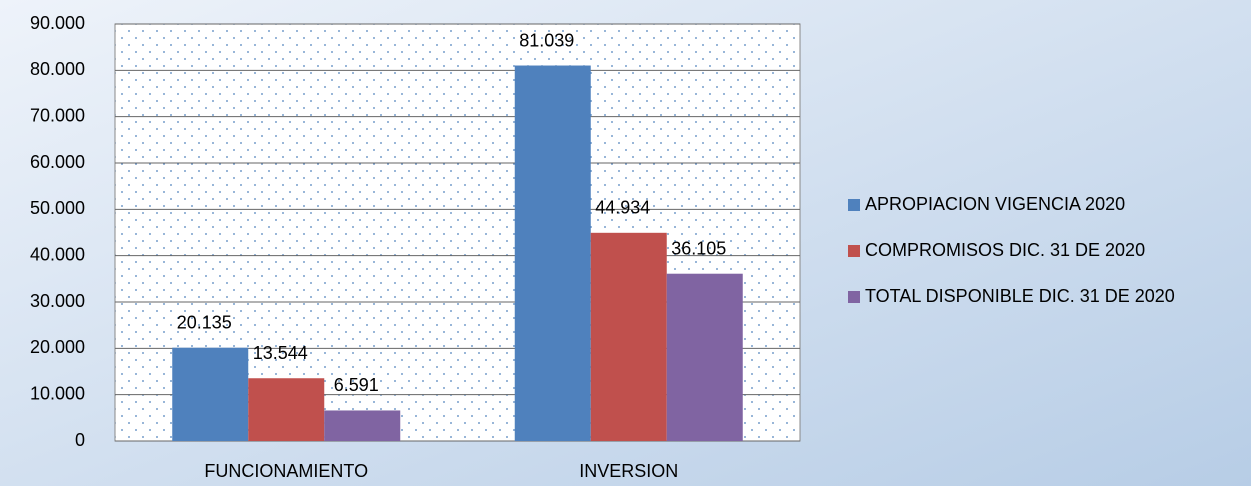  What do you see at coordinates (628, 471) in the screenshot?
I see `x-tick-label: INVERSION` at bounding box center [628, 471].